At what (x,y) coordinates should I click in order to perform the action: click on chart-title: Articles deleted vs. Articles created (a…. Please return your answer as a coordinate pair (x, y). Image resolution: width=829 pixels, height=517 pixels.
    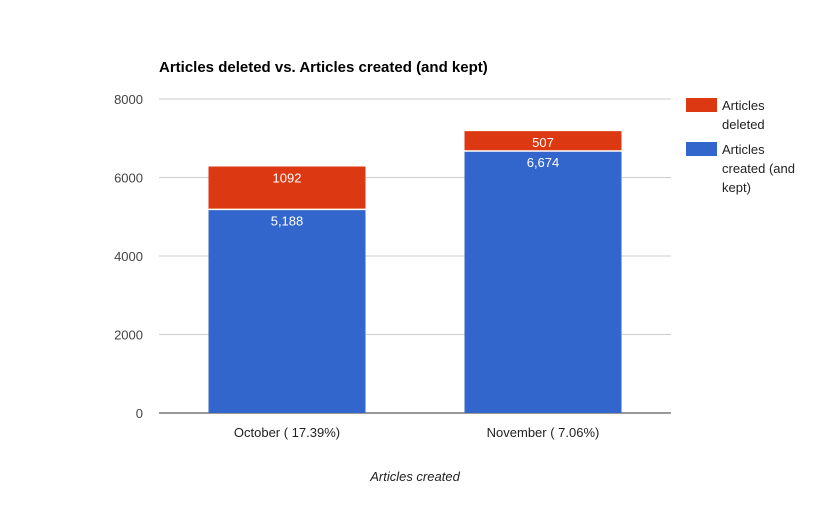
    Looking at the image, I should click on (323, 67).